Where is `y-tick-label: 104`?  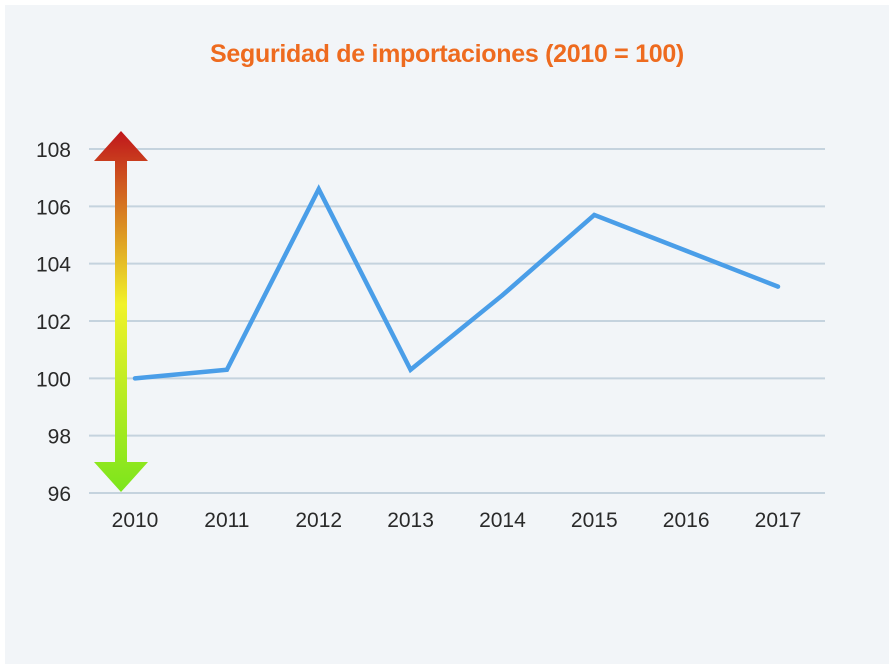
y-tick-label: 104 is located at coordinates (53, 265).